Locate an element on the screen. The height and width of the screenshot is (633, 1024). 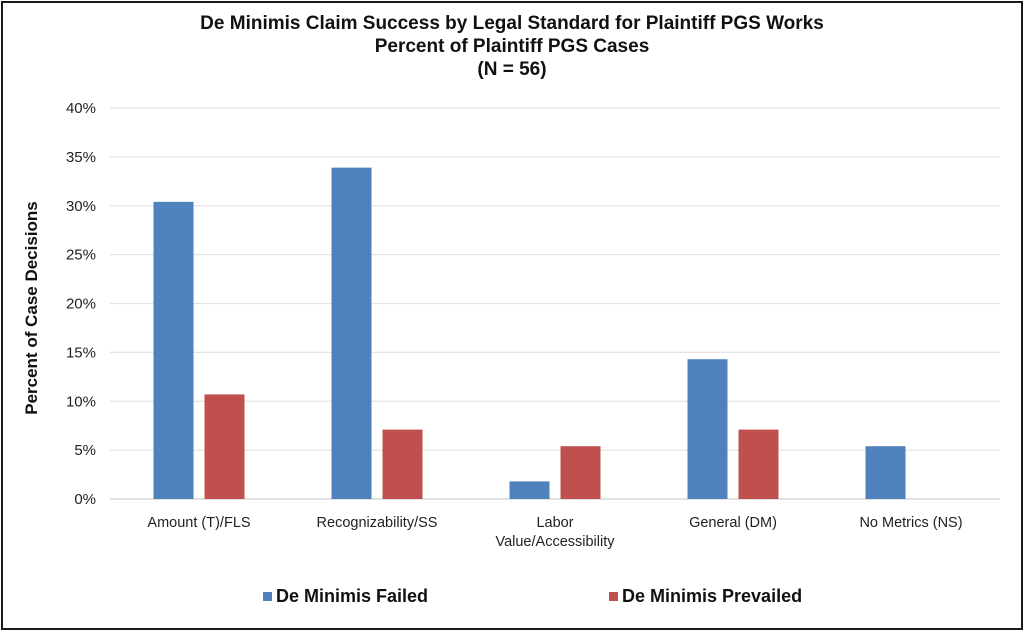
legend-swatch-failed is located at coordinates (267, 596).